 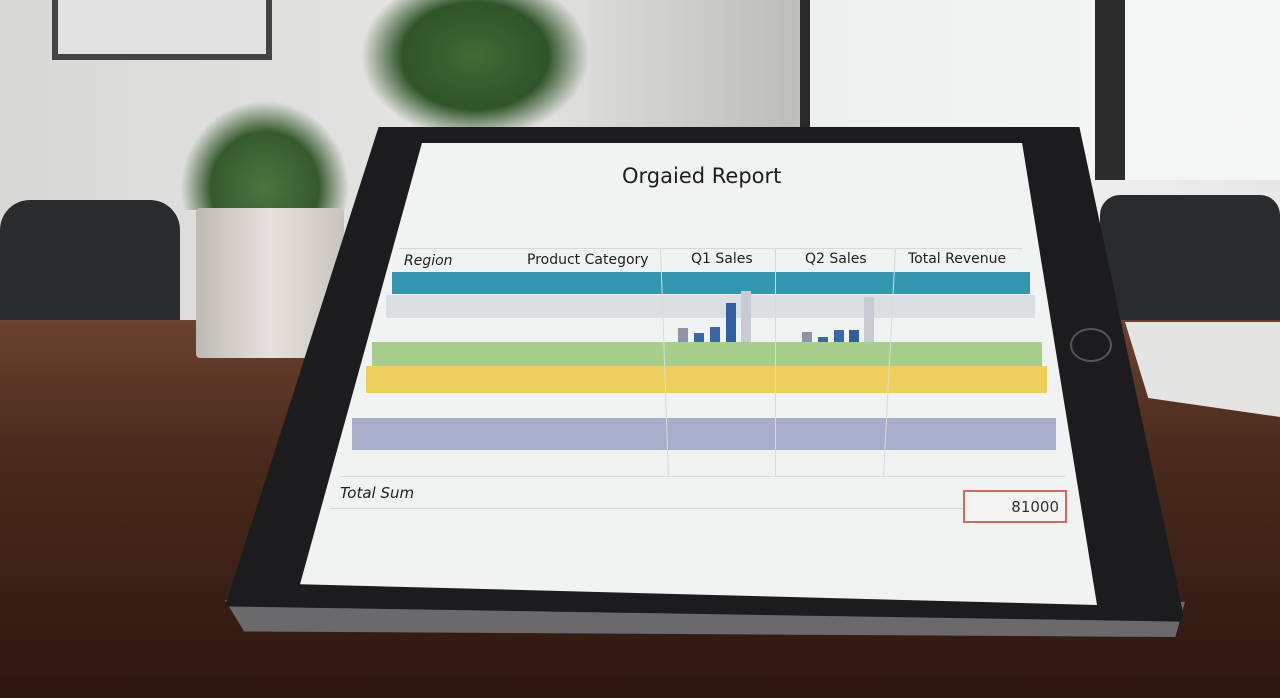 What do you see at coordinates (475, 70) in the screenshot?
I see `plant` at bounding box center [475, 70].